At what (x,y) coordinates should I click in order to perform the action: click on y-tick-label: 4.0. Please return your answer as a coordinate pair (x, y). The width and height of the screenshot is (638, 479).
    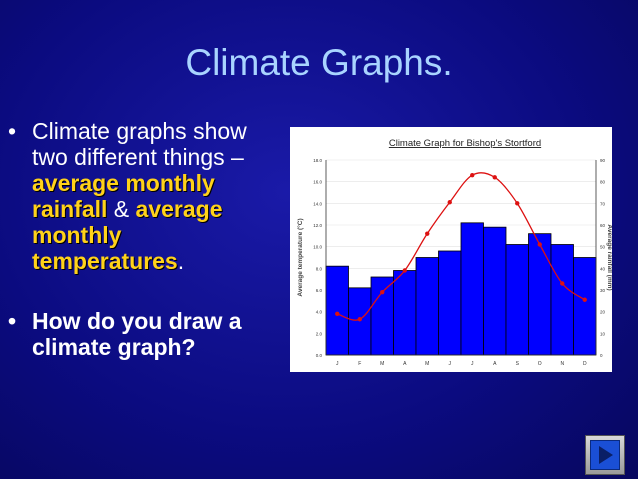
    Looking at the image, I should click on (319, 312).